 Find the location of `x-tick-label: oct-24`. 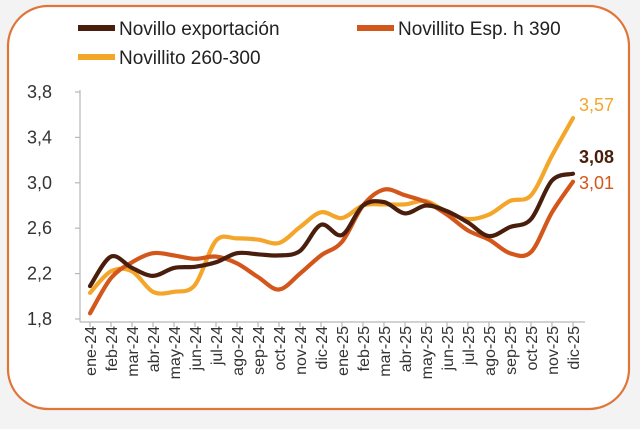

x-tick-label: oct-24 is located at coordinates (280, 348).